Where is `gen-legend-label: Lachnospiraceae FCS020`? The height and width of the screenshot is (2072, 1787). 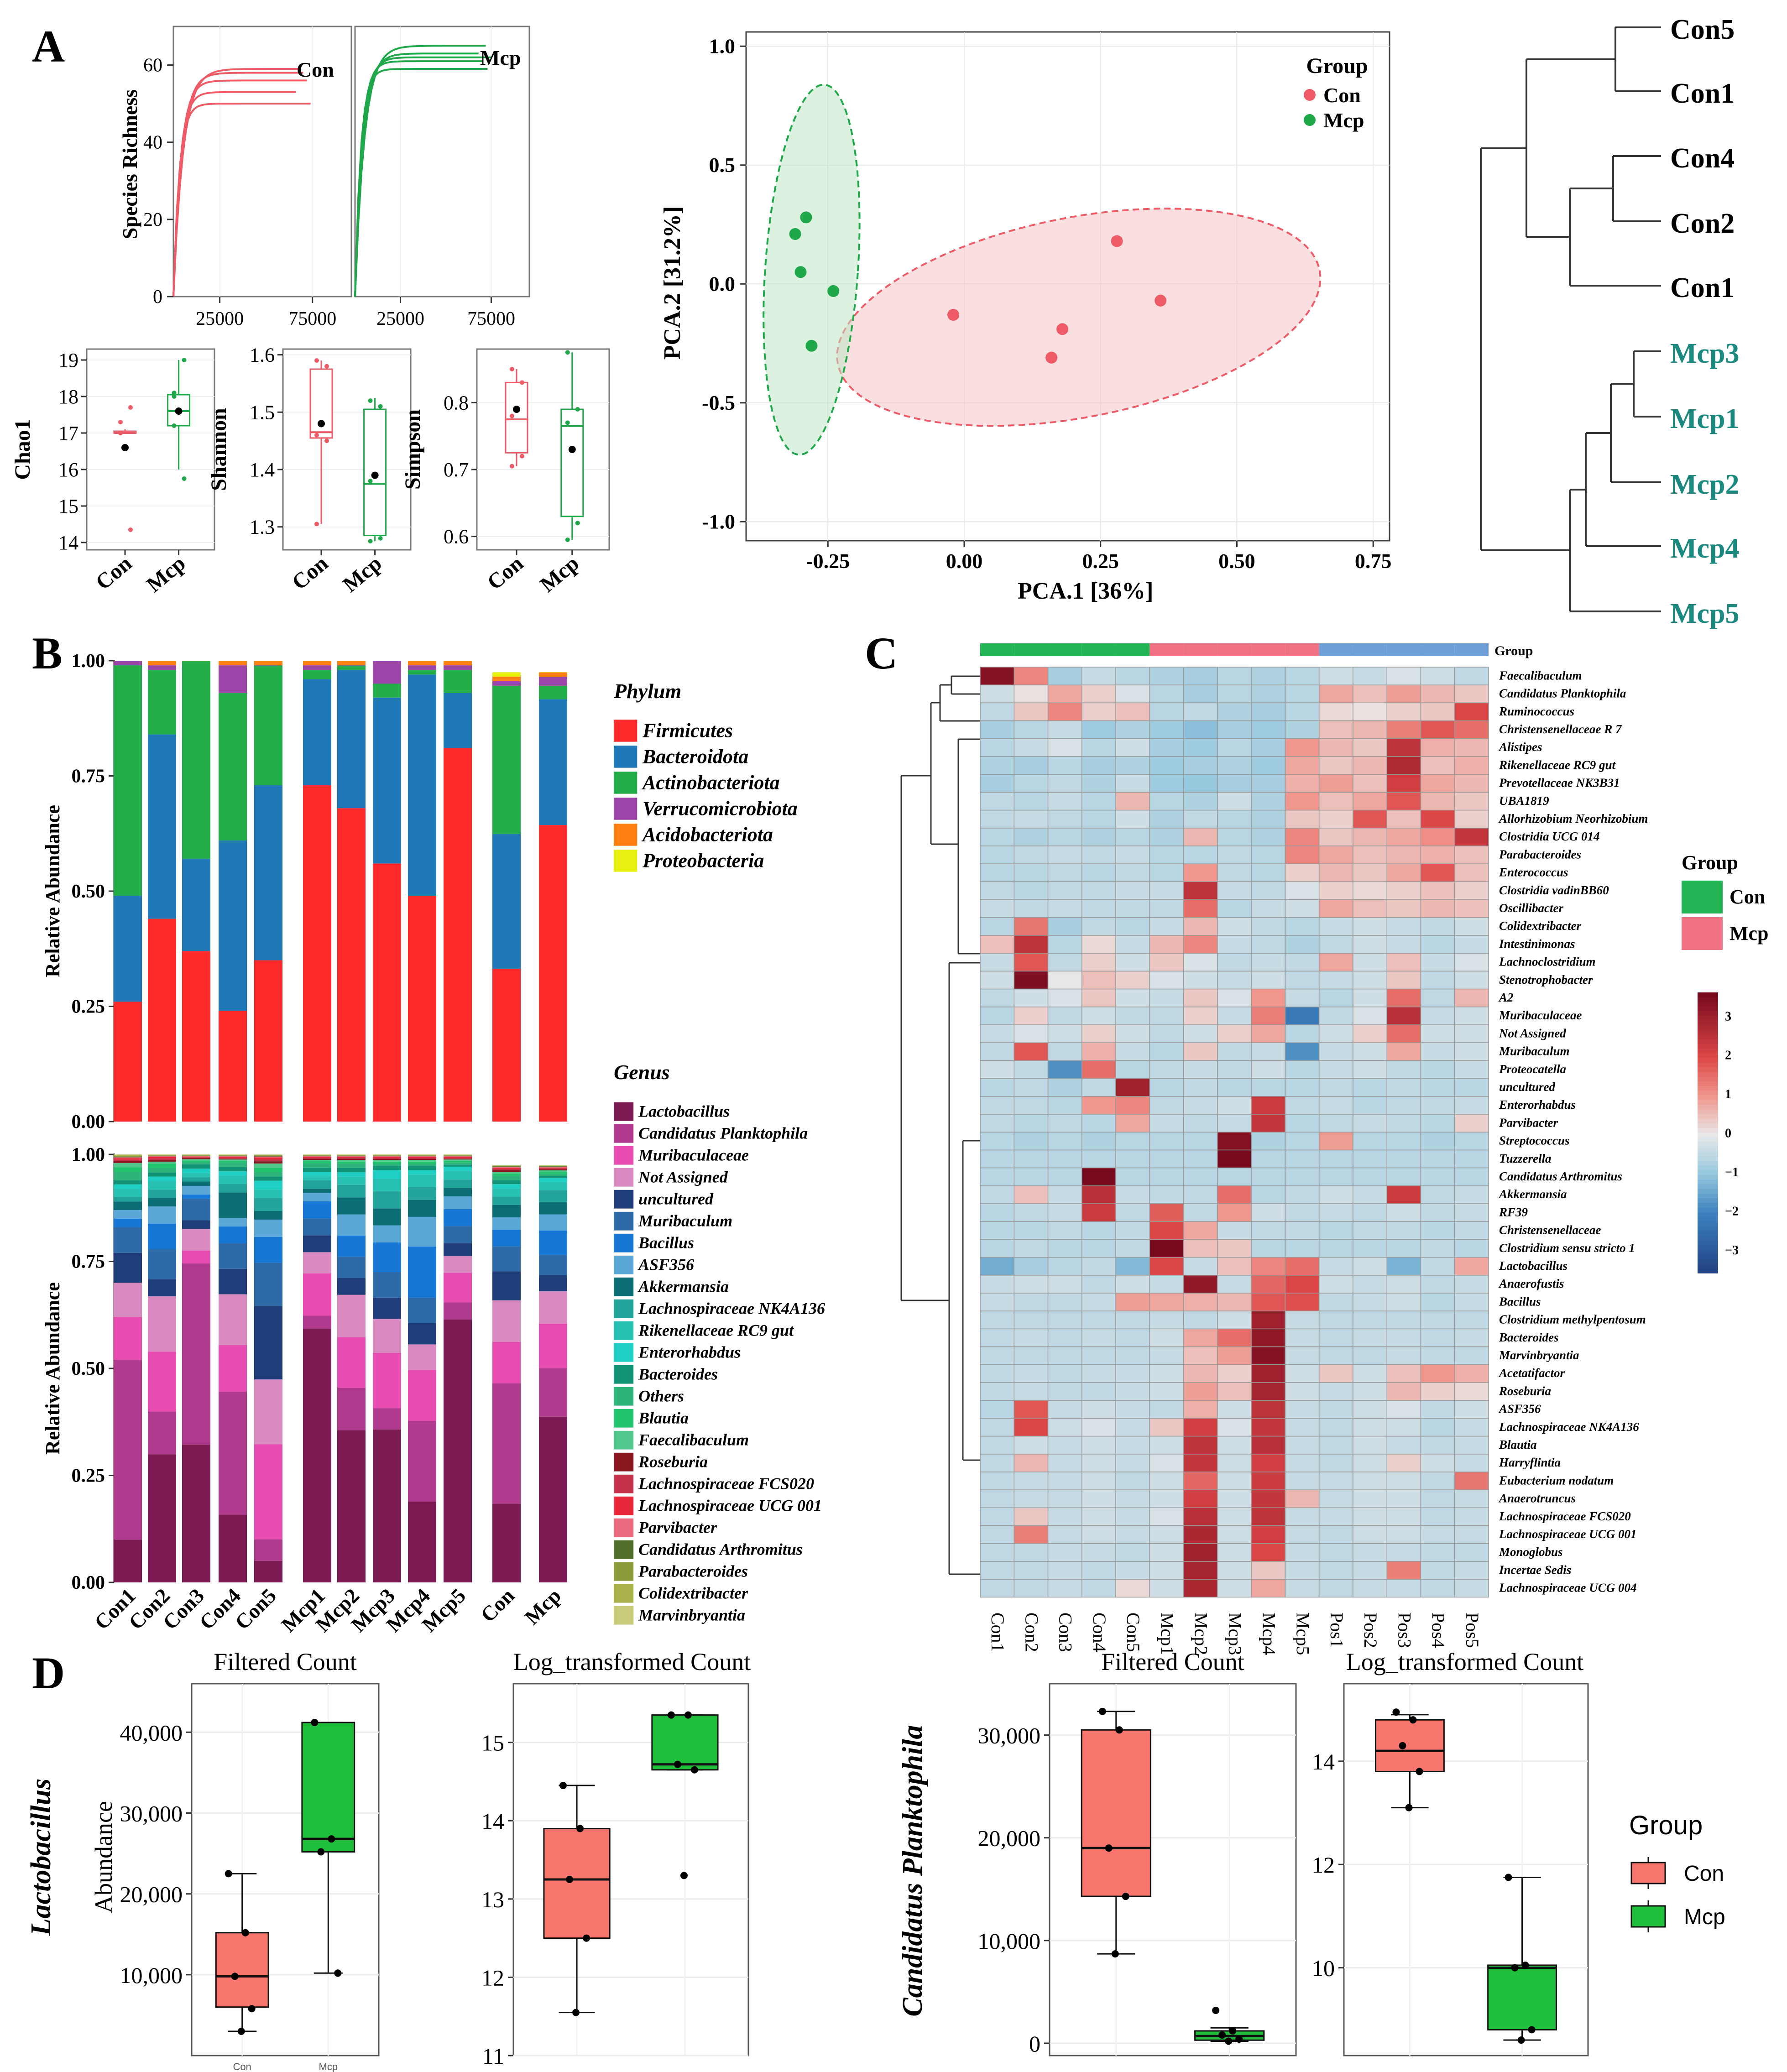
gen-legend-label: Lachnospiraceae FCS020 is located at coordinates (726, 1484).